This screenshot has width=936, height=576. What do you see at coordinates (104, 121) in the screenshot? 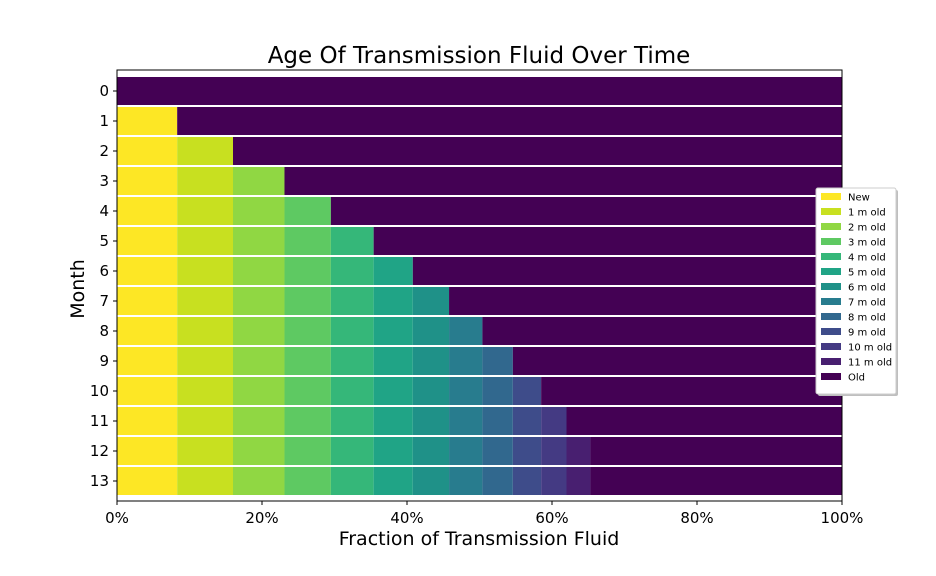
I see `y-tick-label-1: 1` at bounding box center [104, 121].